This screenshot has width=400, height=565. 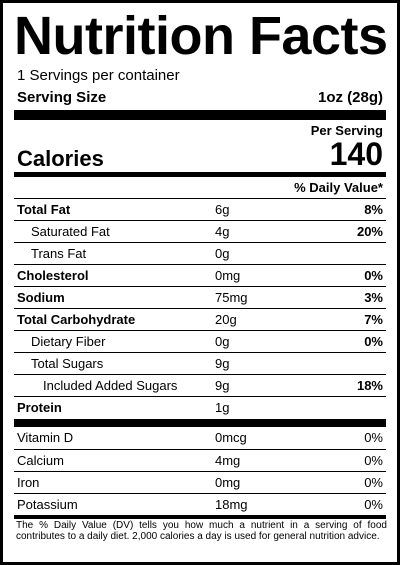 I want to click on nutrient-row: Total Sugars 9g, so click(x=200, y=363).